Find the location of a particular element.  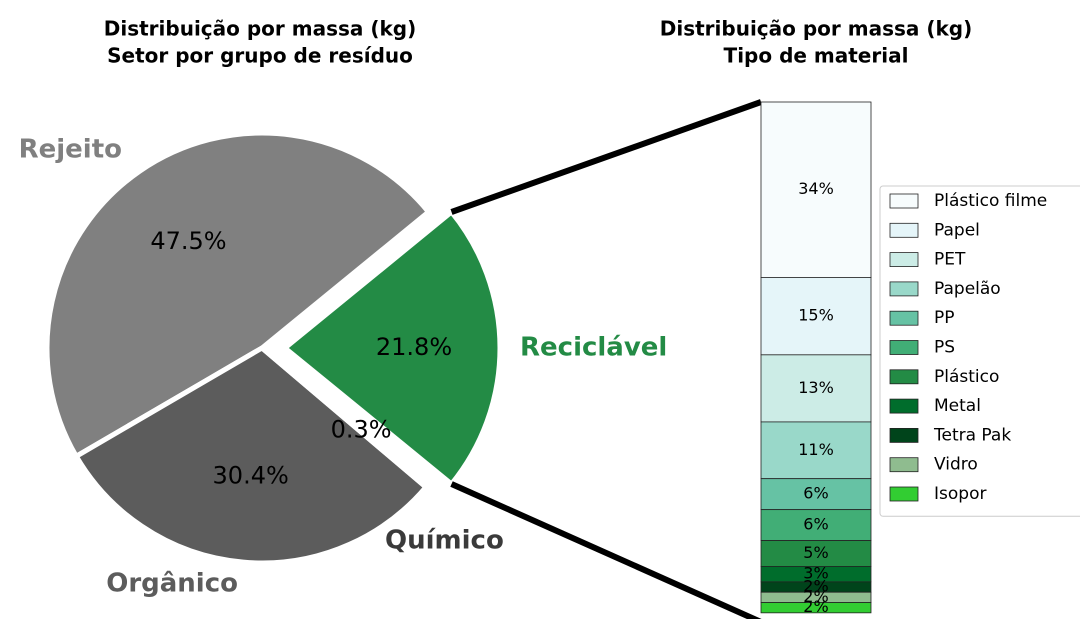

legend-box is located at coordinates (979, 351).